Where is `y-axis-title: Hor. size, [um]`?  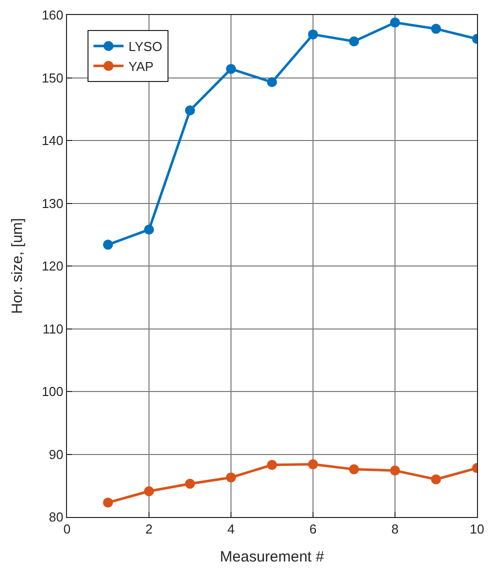
y-axis-title: Hor. size, [um] is located at coordinates (17, 266).